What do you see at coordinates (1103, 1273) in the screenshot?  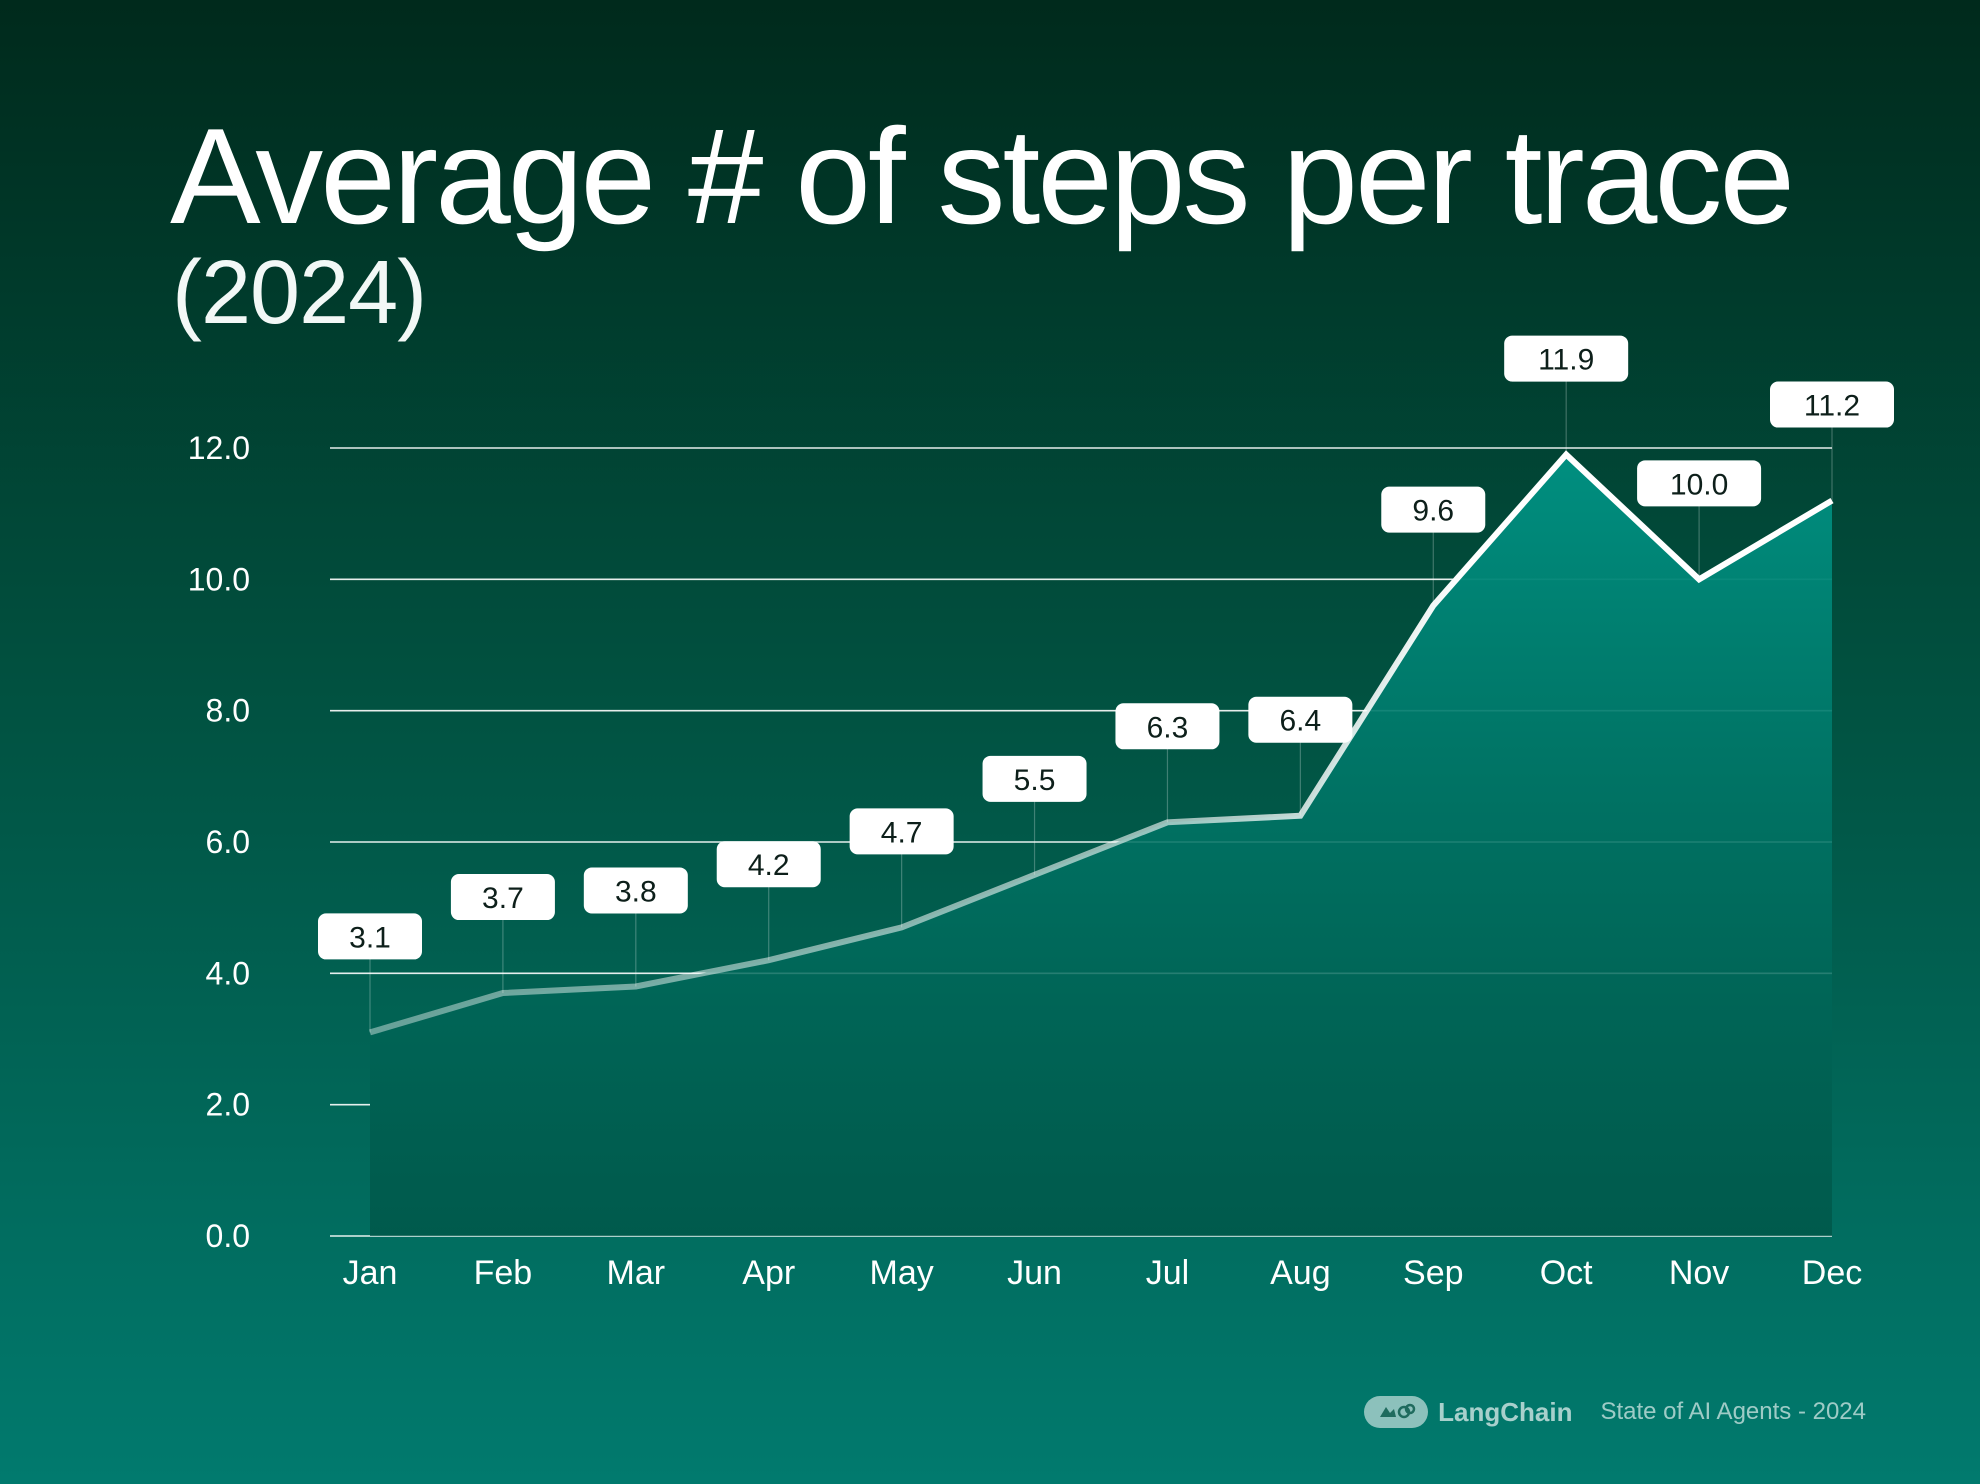 I see `x-axis: Jan Feb Mar Apr May Jun Jul Aug Sep Oct Nov Dec` at bounding box center [1103, 1273].